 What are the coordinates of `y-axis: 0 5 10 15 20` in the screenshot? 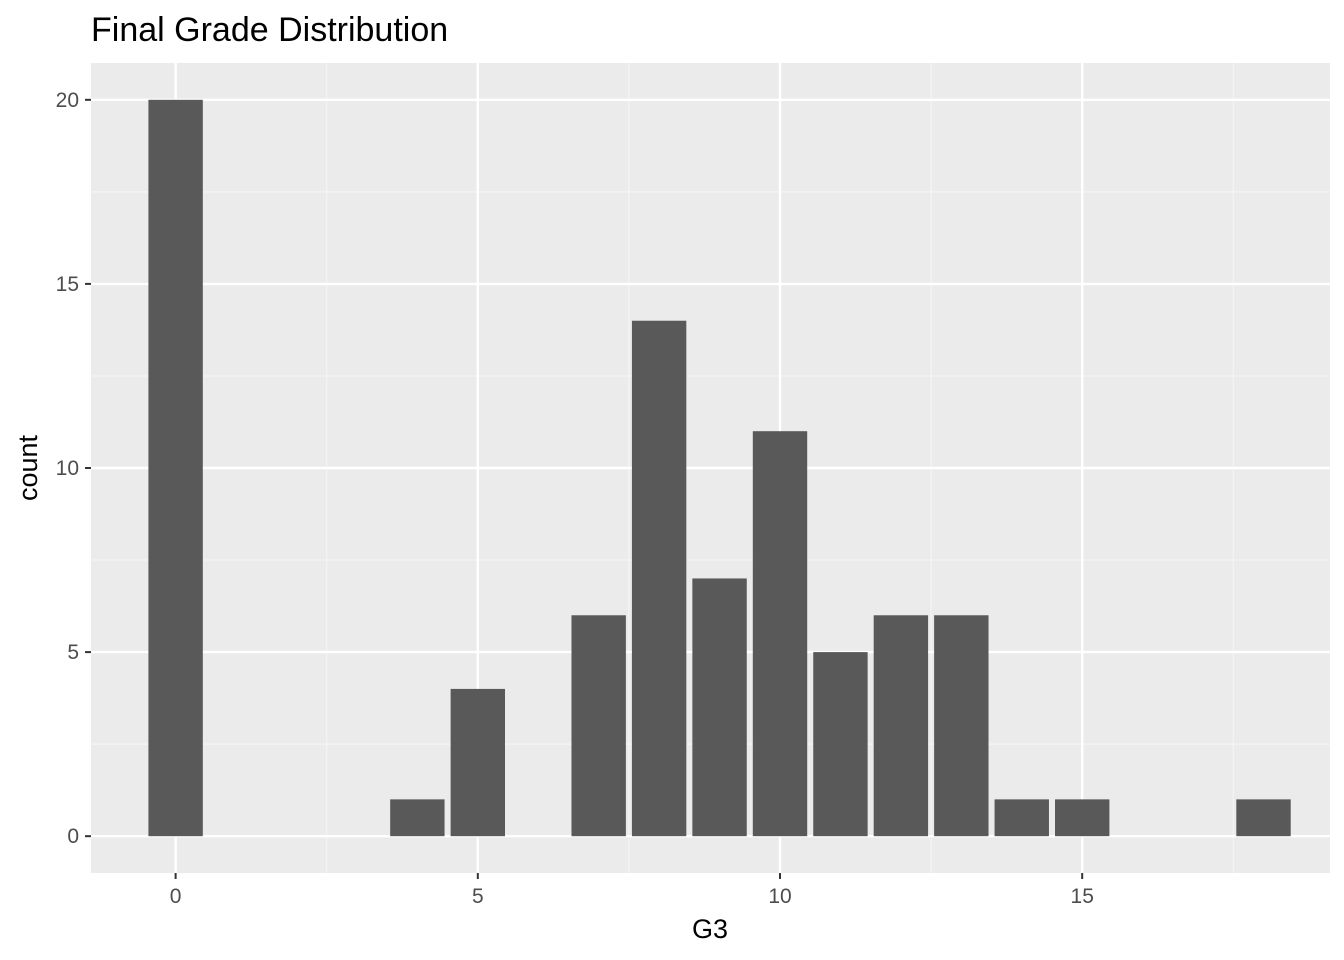 It's located at (73, 468).